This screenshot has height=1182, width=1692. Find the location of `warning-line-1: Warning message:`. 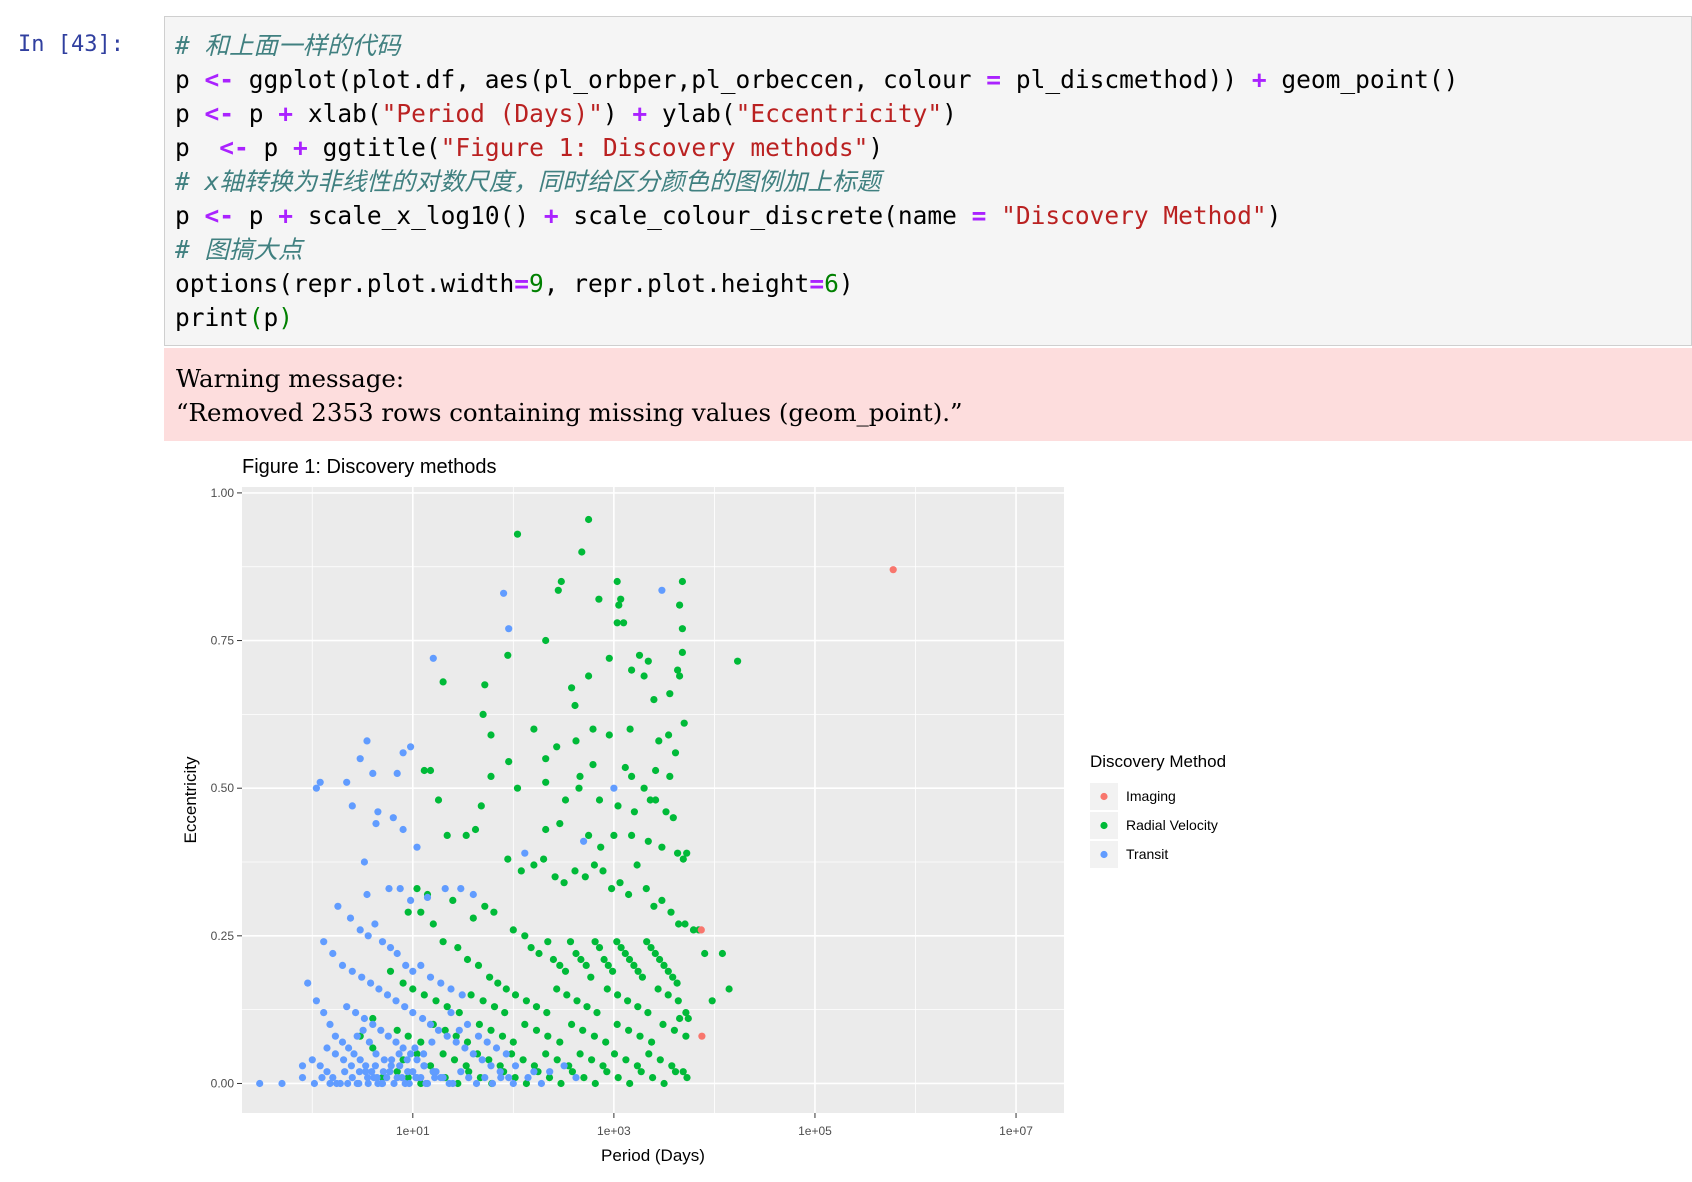

warning-line-1: Warning message: is located at coordinates (290, 378).